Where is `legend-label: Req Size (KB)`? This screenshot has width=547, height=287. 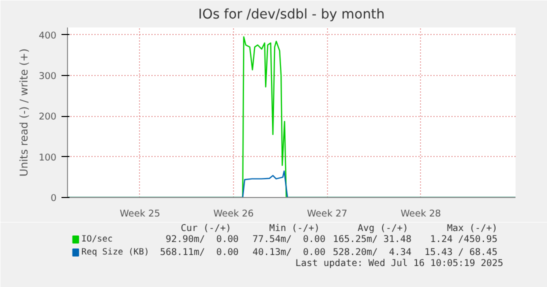
legend-label: Req Size (KB) is located at coordinates (115, 253).